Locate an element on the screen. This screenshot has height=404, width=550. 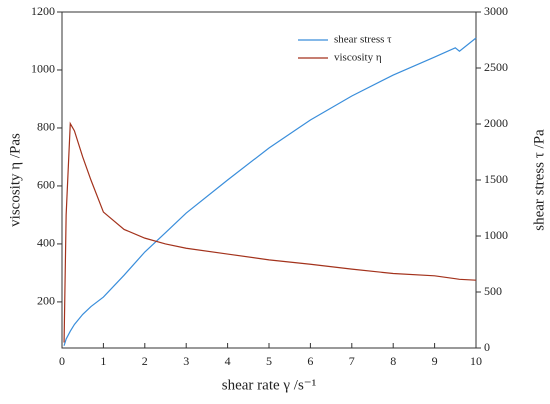
x-tick-label: 7 is located at coordinates (352, 361).